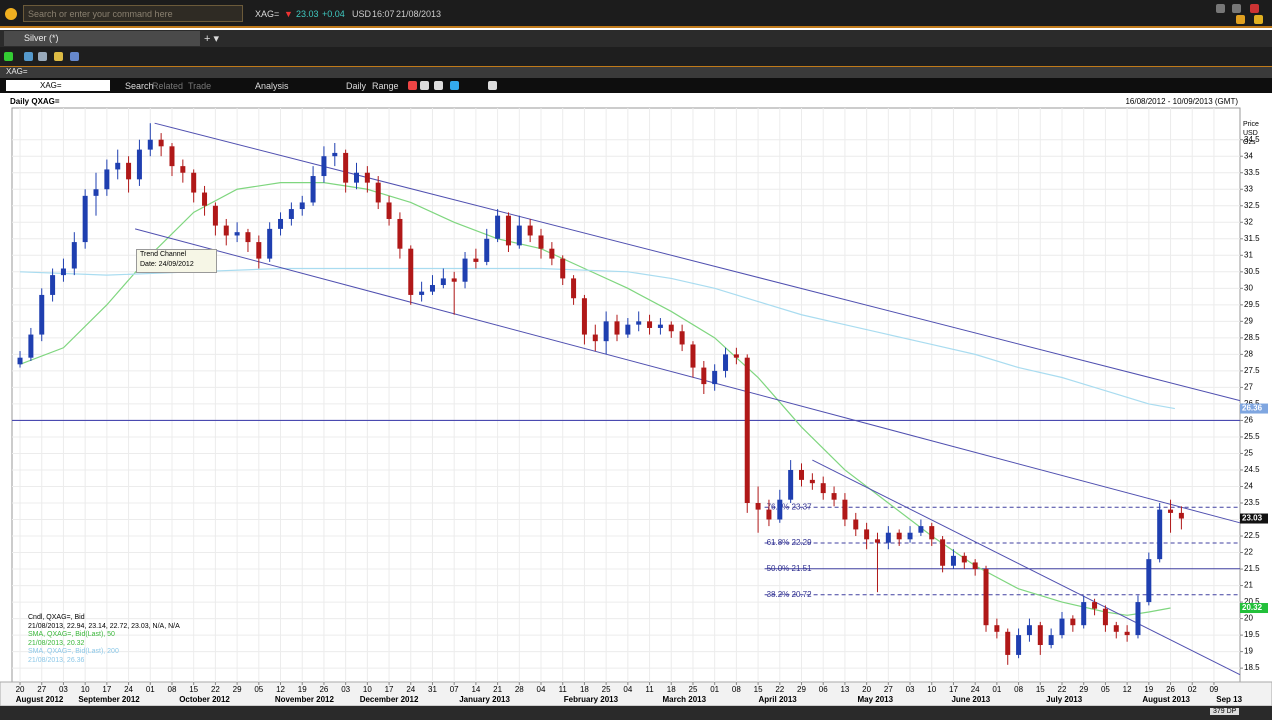  Describe the element at coordinates (176, 261) in the screenshot. I see `tooltip: Trend Channel Date: 24/09/2012` at that location.